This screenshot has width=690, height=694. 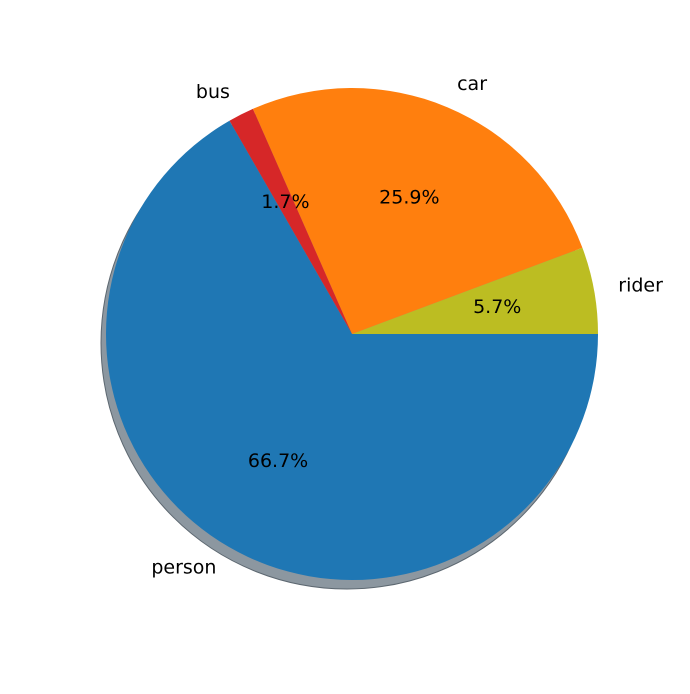 I want to click on slice-percent-person: 66.7%, so click(x=278, y=461).